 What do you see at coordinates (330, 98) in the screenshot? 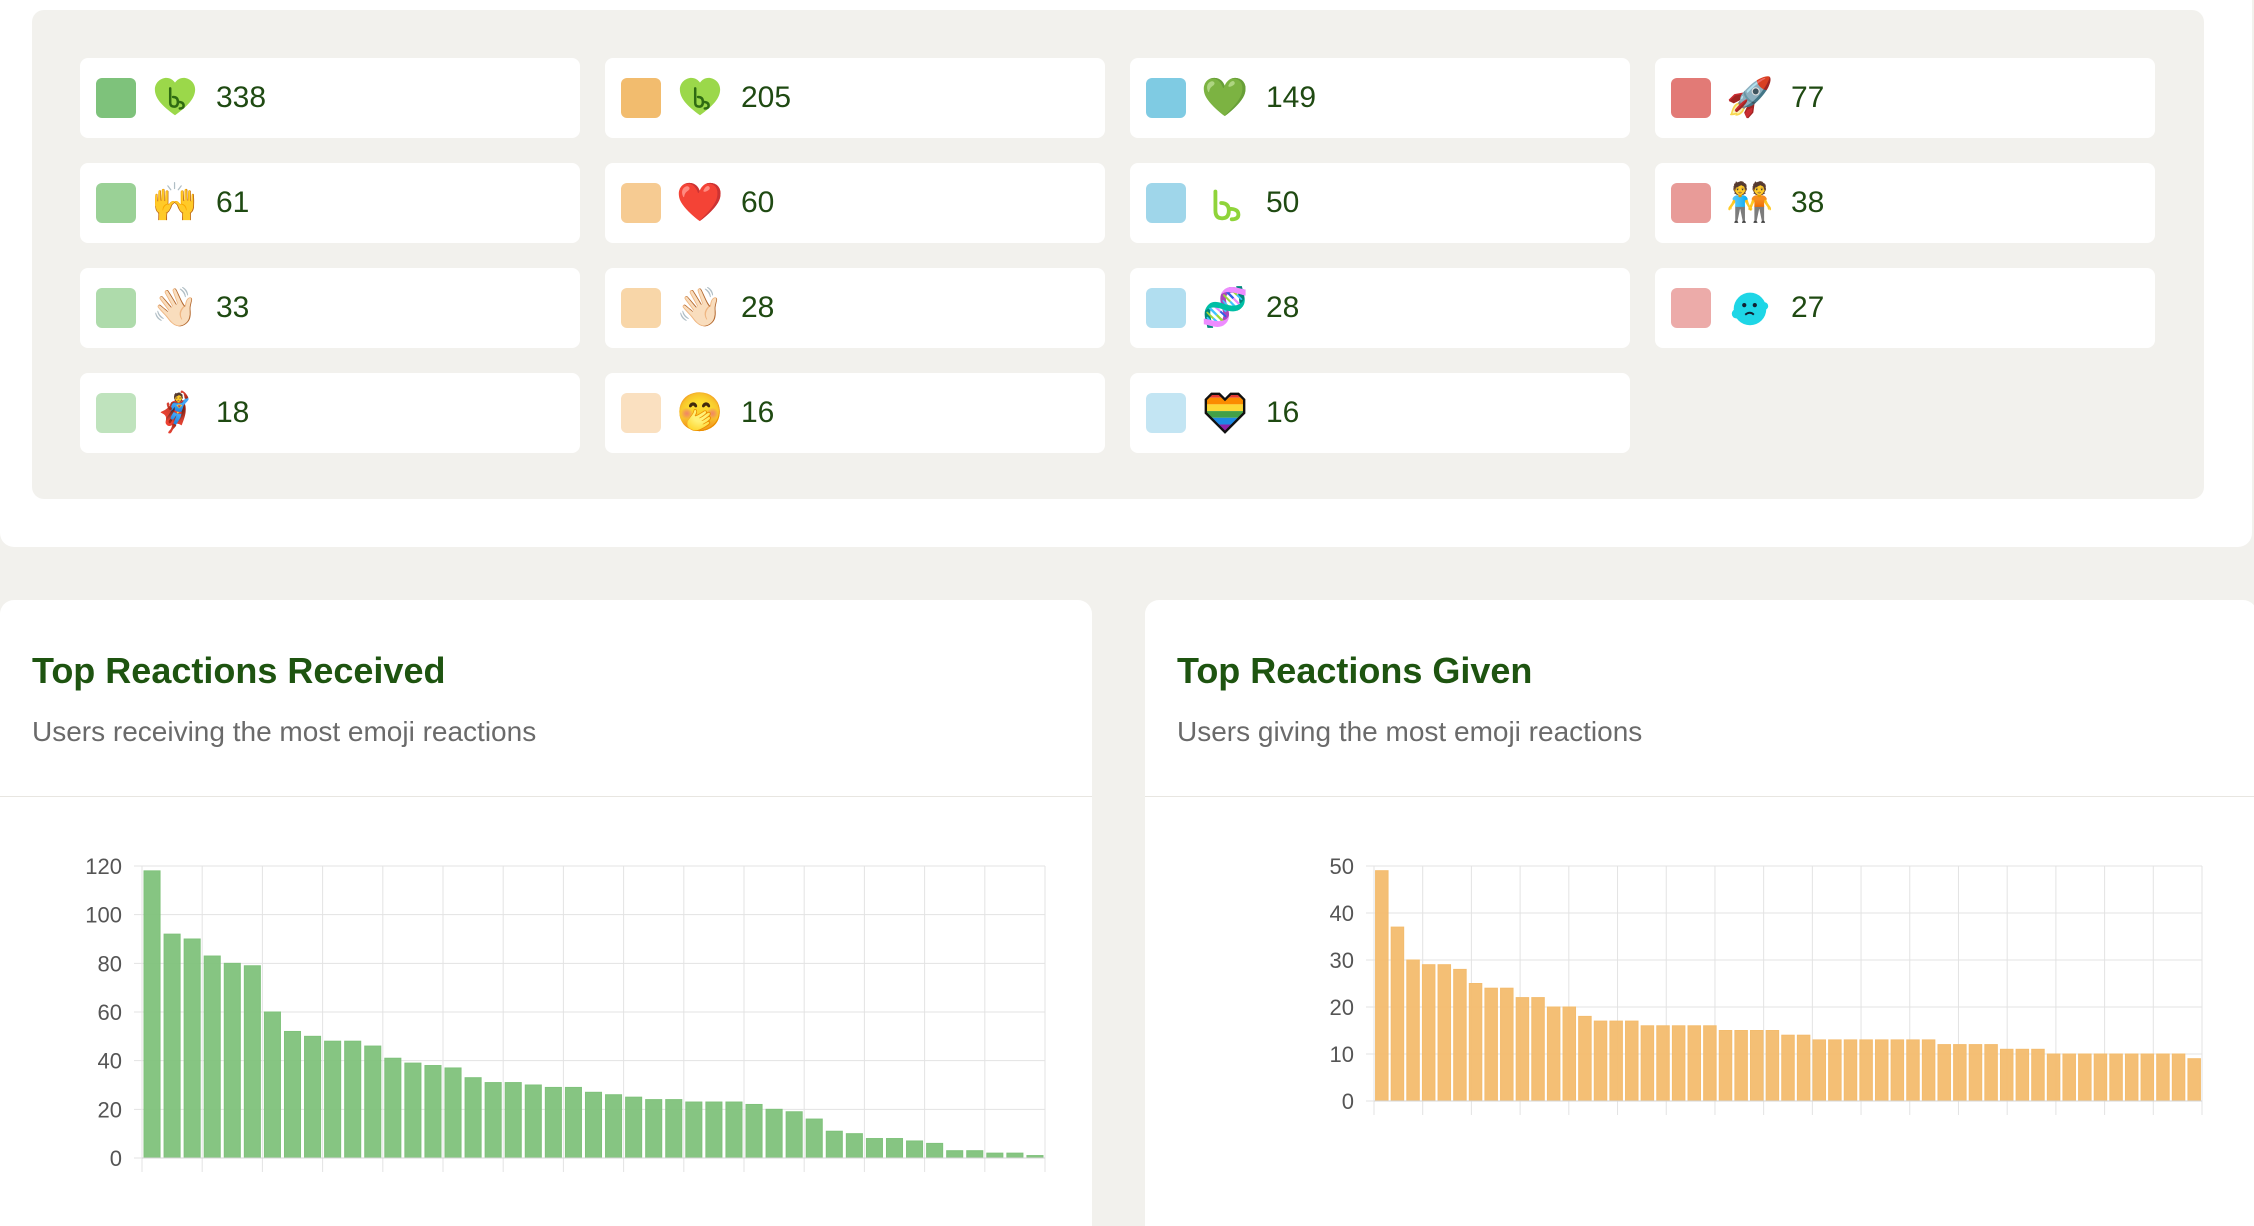
I see `legend-item: 338` at bounding box center [330, 98].